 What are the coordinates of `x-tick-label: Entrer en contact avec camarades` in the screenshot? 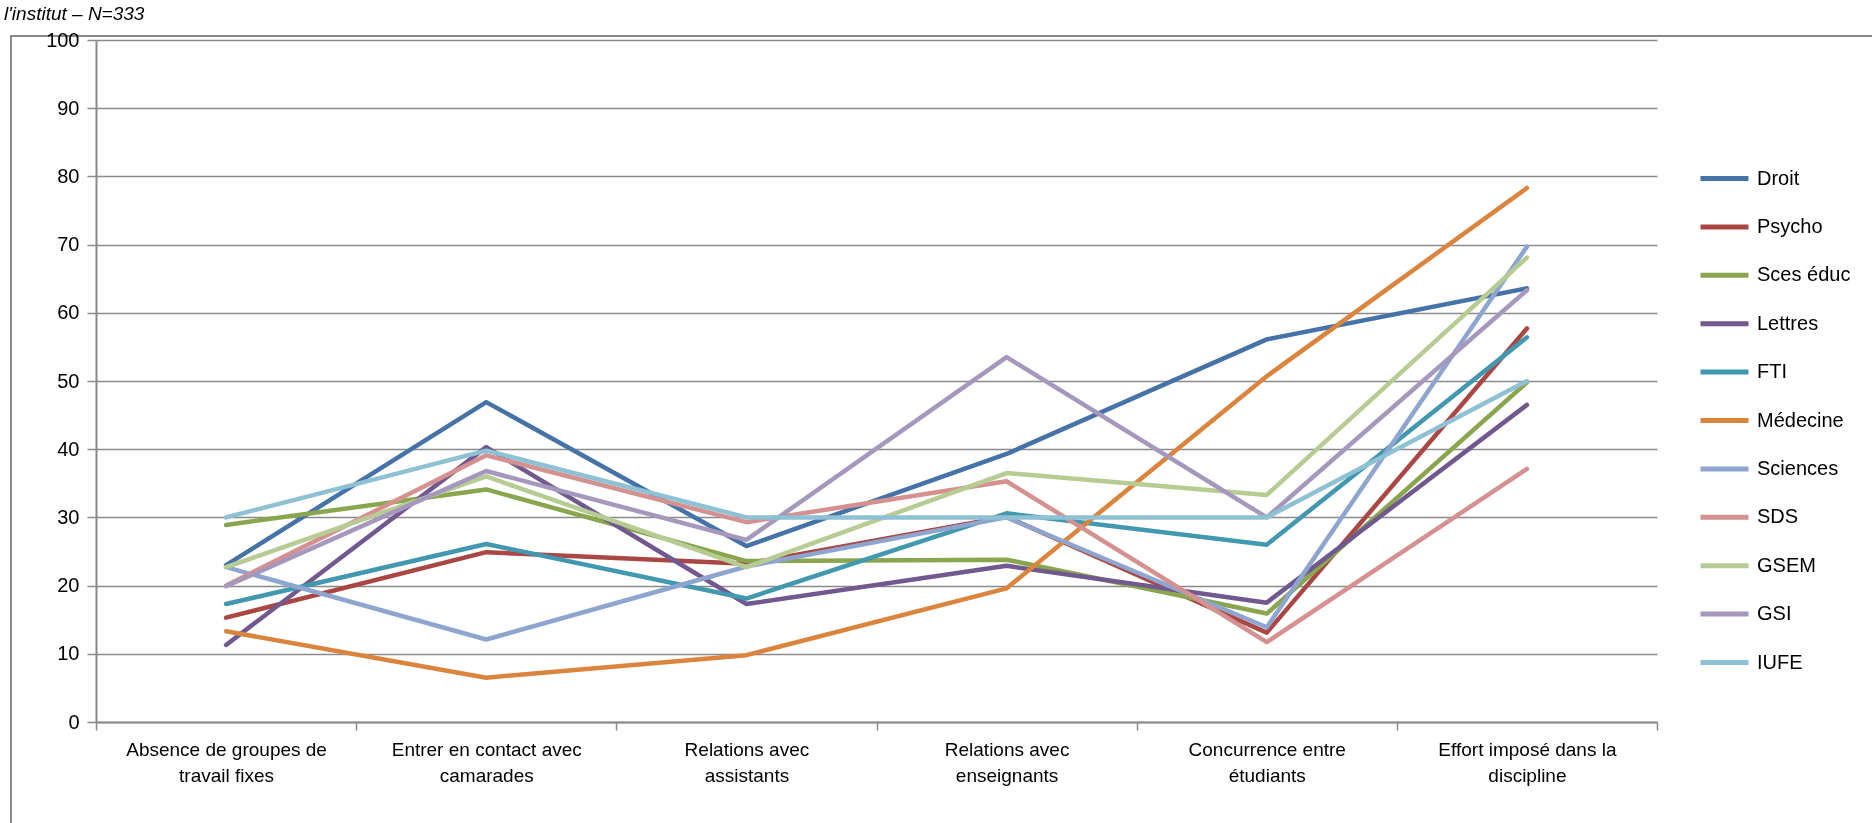 It's located at (486, 762).